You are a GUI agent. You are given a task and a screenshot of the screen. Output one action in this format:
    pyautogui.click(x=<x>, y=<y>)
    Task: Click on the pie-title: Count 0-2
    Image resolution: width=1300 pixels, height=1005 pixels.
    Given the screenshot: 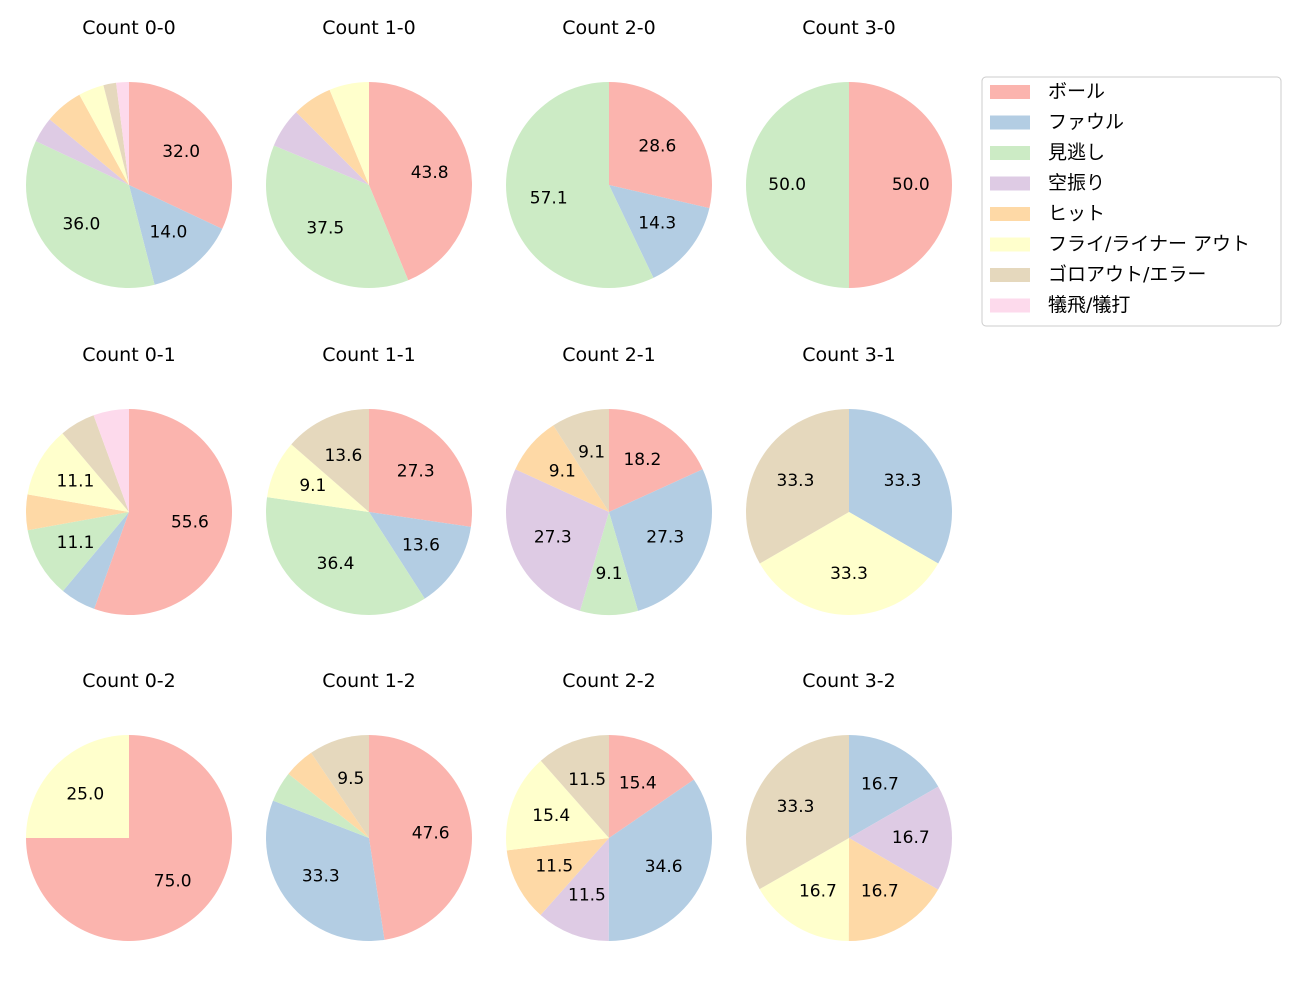 What is the action you would take?
    pyautogui.click(x=129, y=681)
    